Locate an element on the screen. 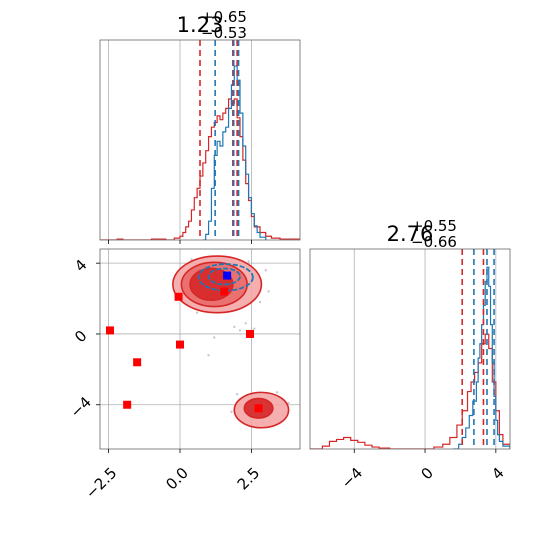  joint-blue-contour is located at coordinates (224, 276).